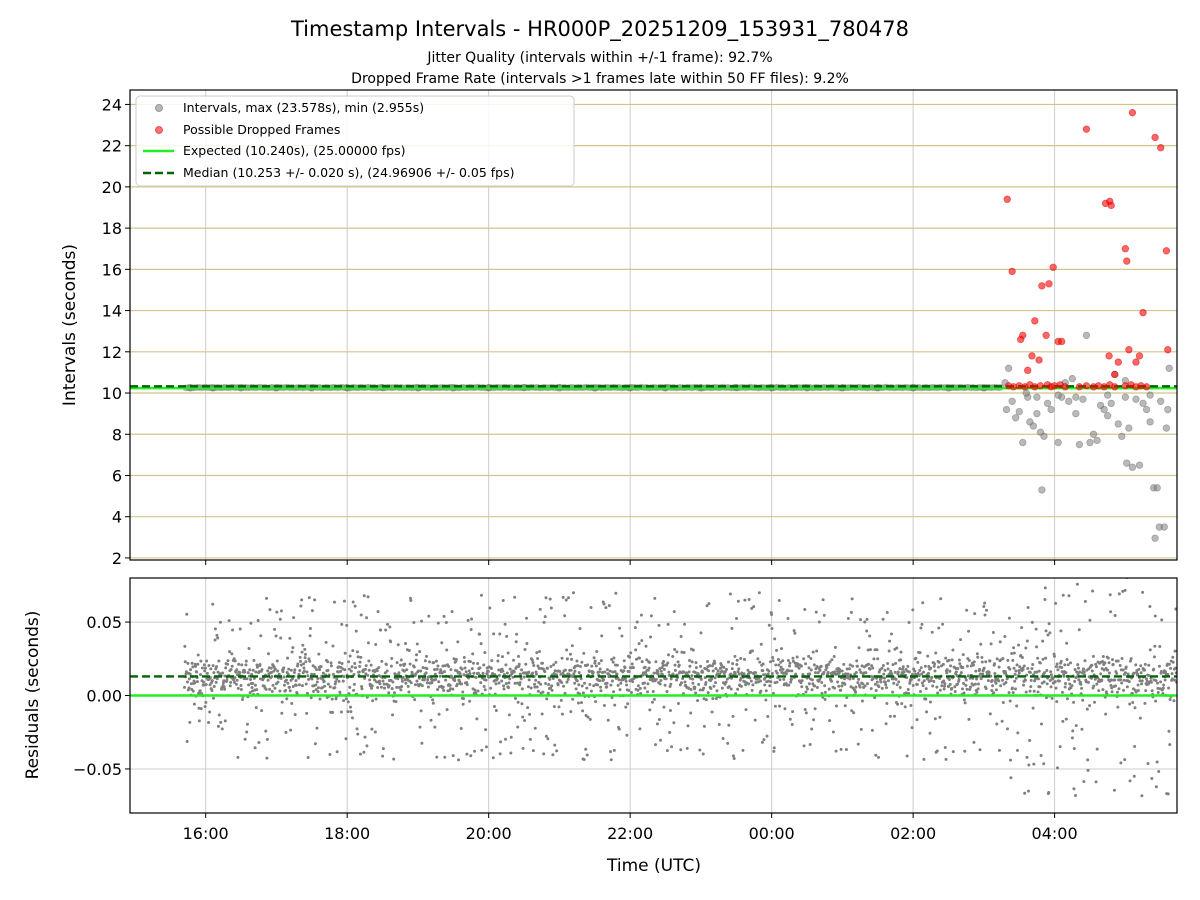 This screenshot has height=900, width=1200. What do you see at coordinates (159, 130) in the screenshot?
I see `legend-marker-dropped` at bounding box center [159, 130].